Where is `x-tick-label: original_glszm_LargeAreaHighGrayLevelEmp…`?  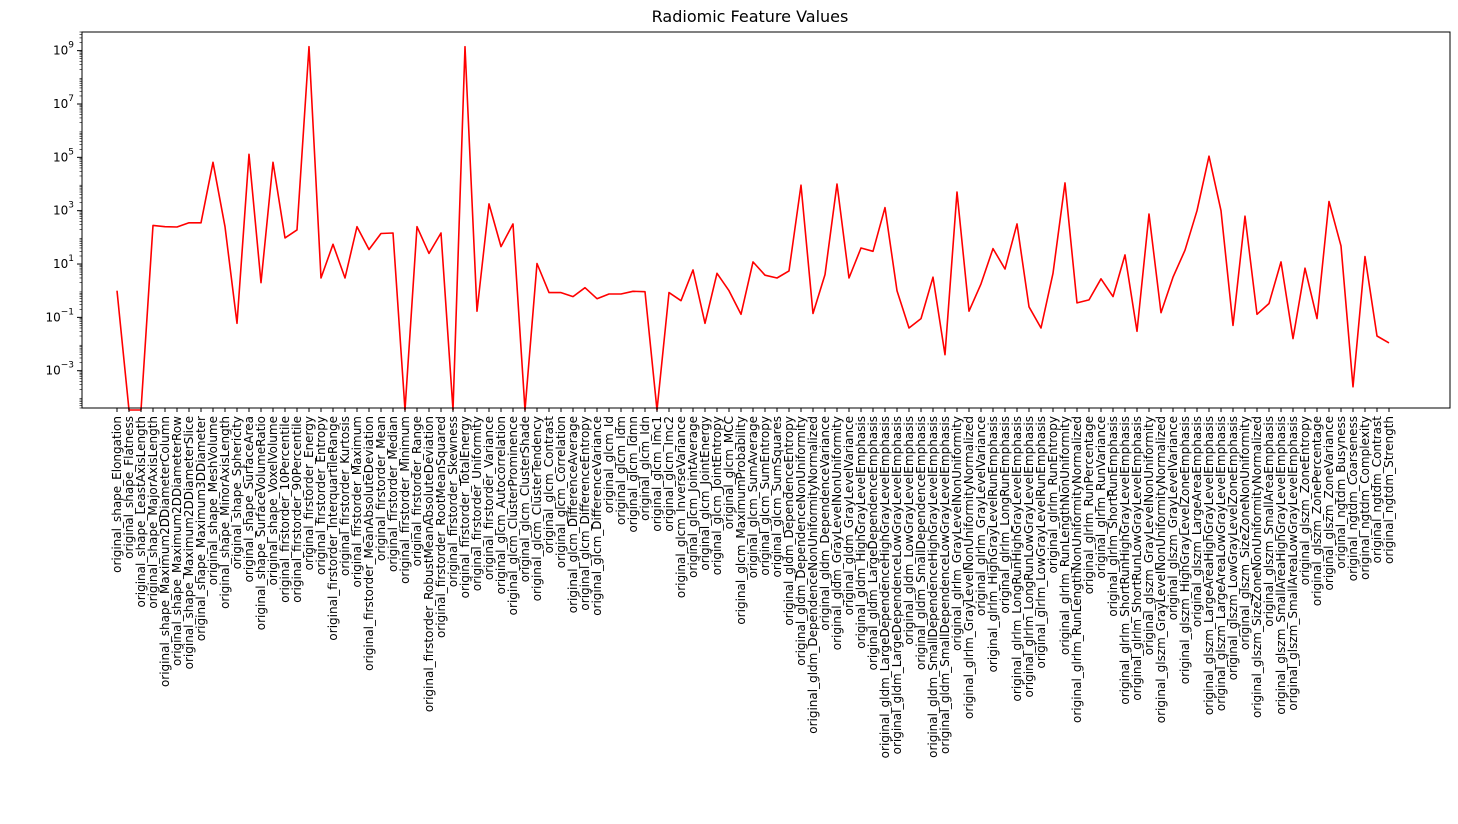
x-tick-label: original_glszm_LargeAreaHighGrayLevelEmp… is located at coordinates (1209, 565).